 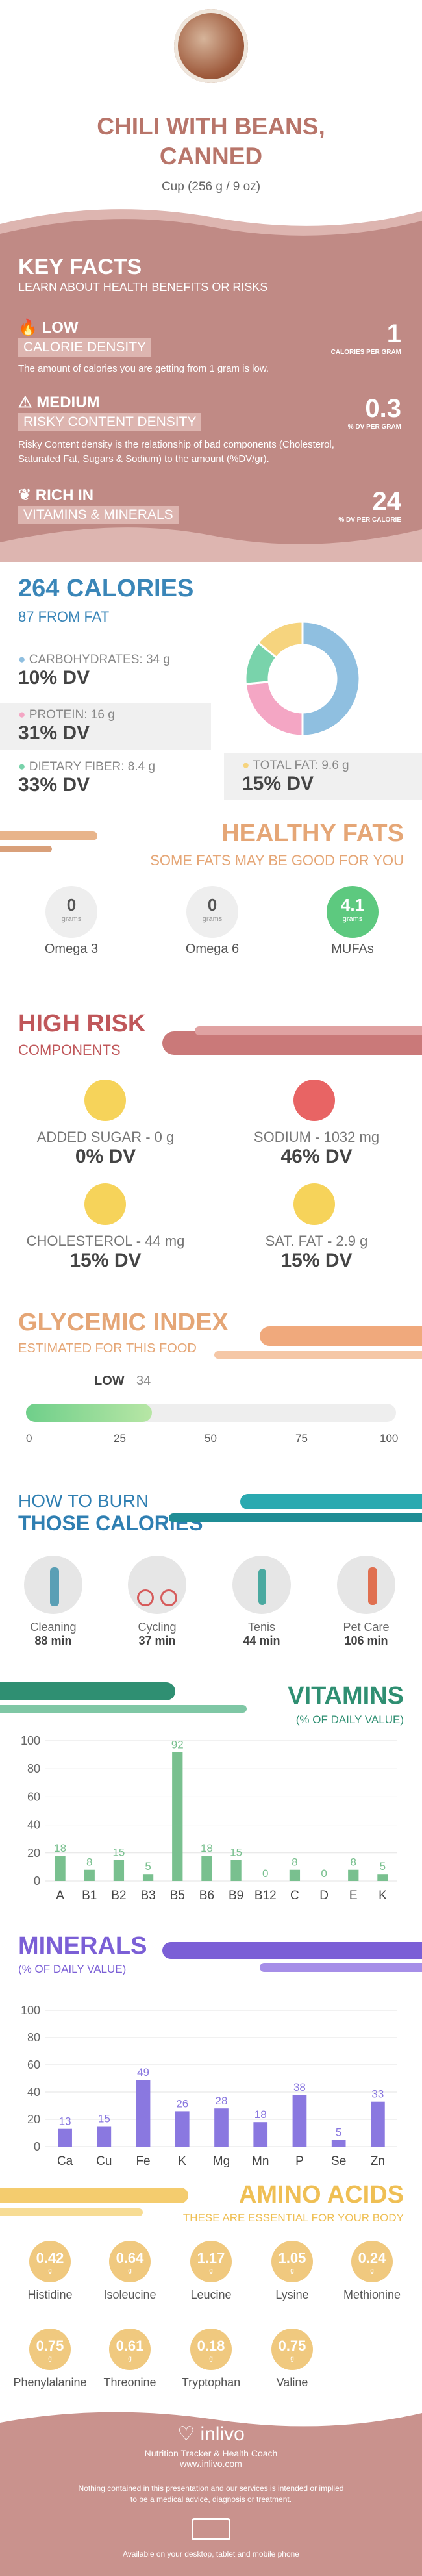 What do you see at coordinates (56, 495) in the screenshot?
I see `leaf-icon-label: ❦ RICH IN` at bounding box center [56, 495].